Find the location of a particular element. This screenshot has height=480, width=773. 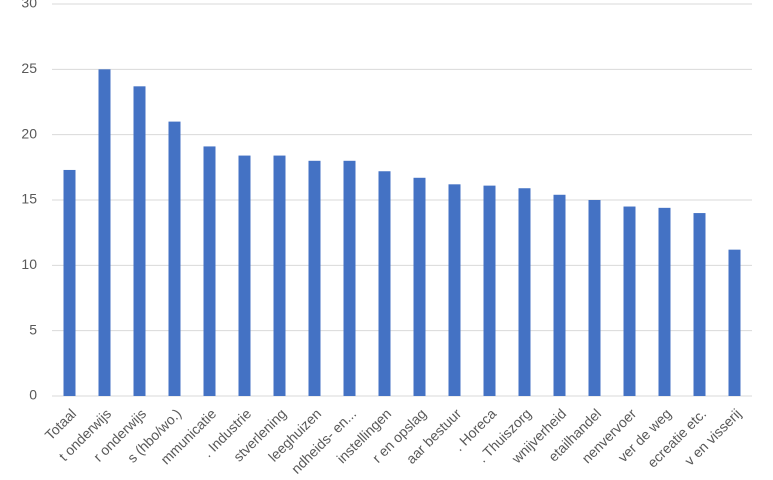

y-tick-label: 30 is located at coordinates (29, 5).